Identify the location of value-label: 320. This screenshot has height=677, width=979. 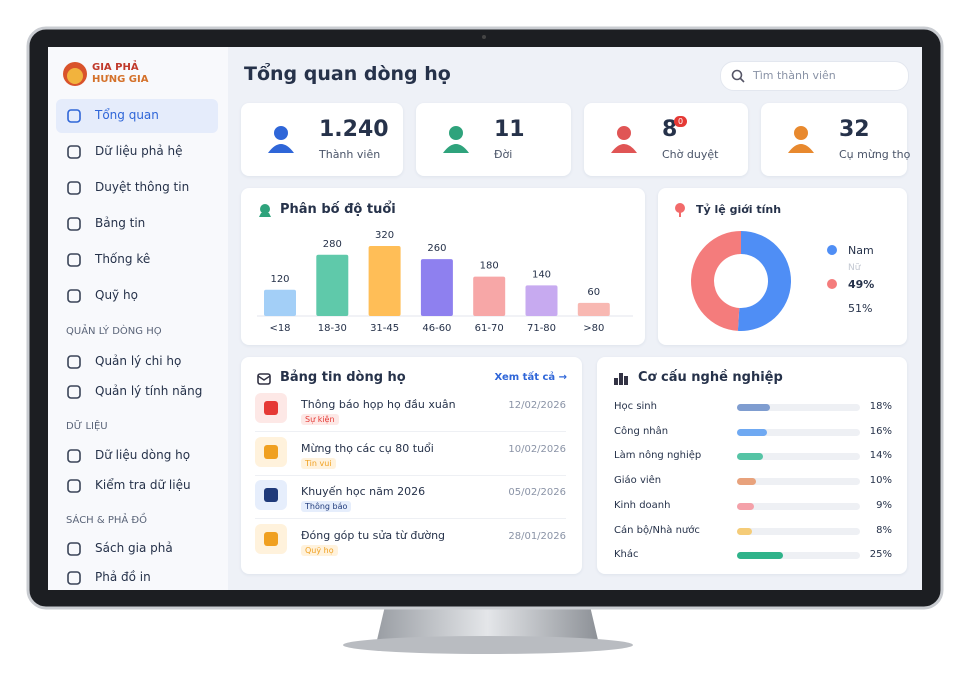
(384, 235).